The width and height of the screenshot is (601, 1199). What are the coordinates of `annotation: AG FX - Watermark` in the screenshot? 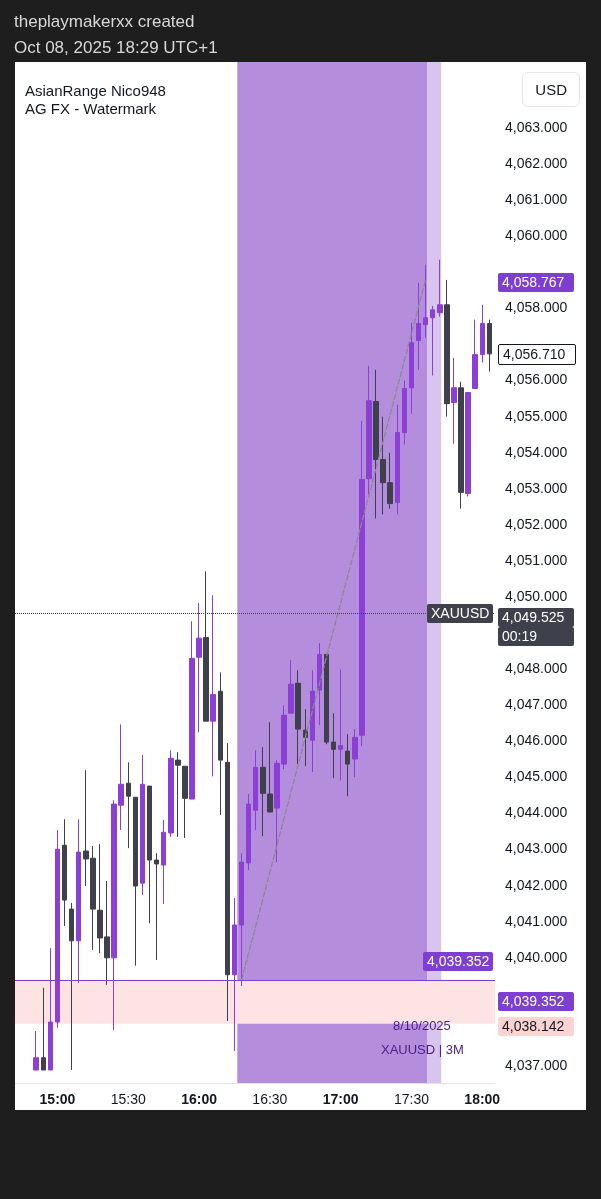 It's located at (91, 108).